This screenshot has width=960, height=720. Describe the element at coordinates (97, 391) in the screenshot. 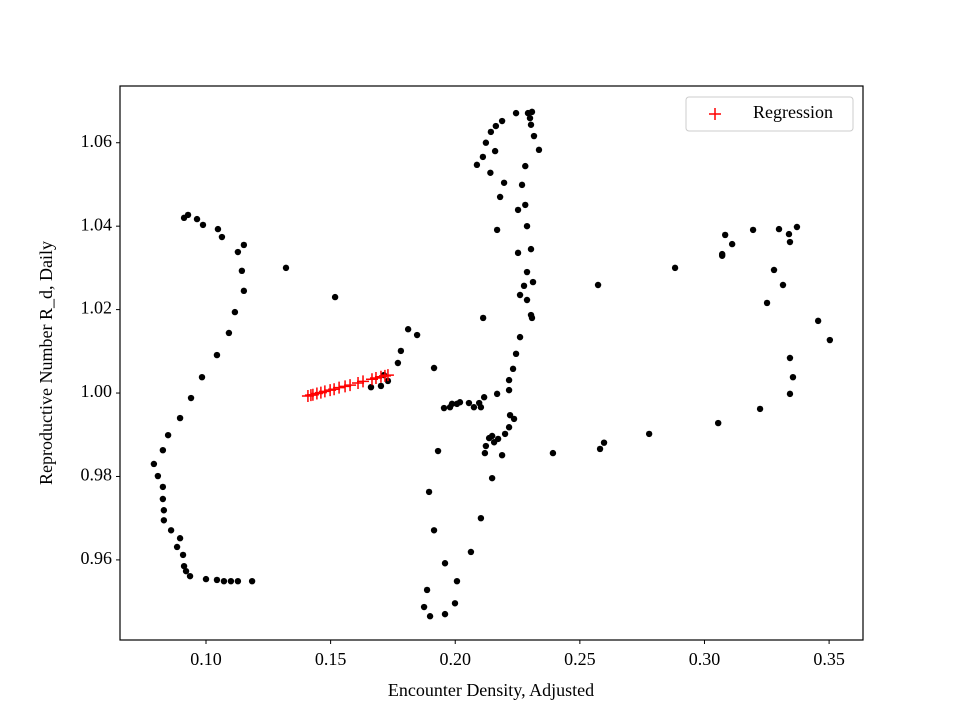

I see `y-tick-label: 1.00` at that location.